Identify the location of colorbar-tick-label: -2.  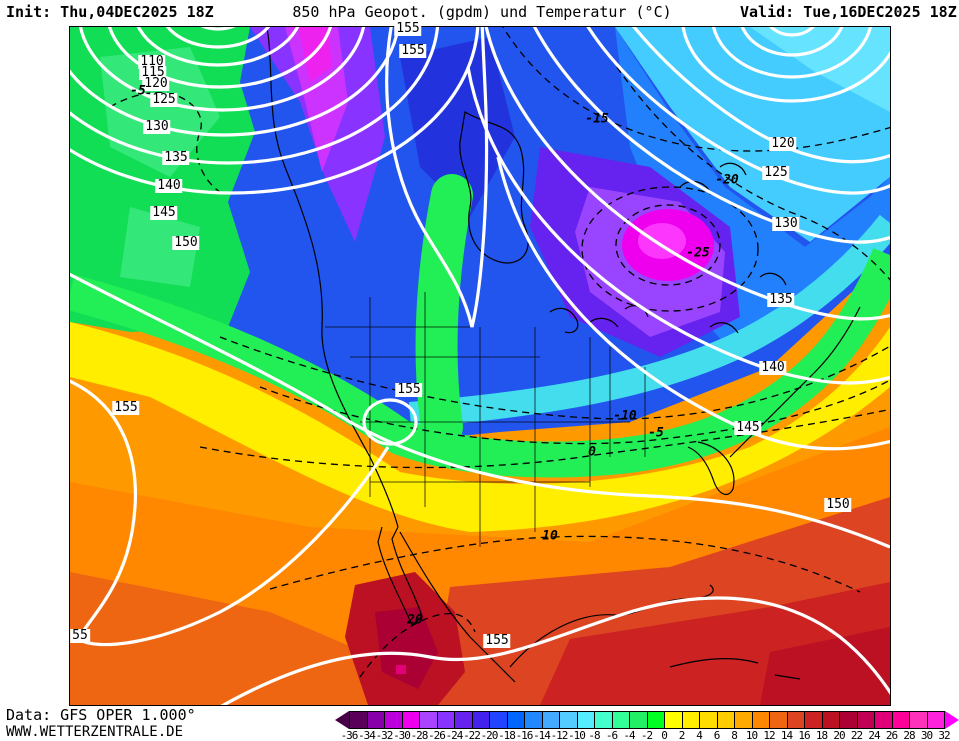
(646, 735).